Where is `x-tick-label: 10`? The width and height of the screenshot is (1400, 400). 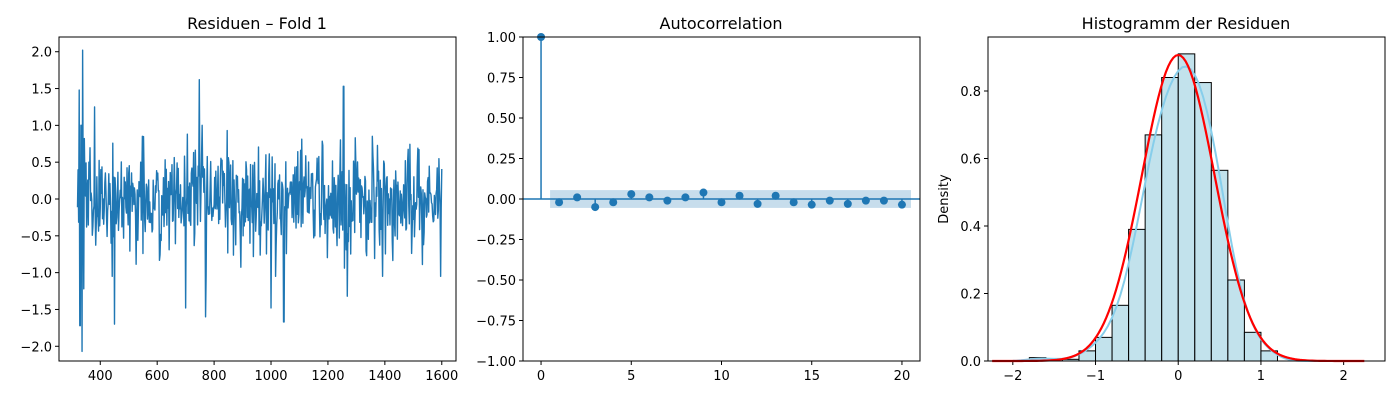 x-tick-label: 10 is located at coordinates (721, 376).